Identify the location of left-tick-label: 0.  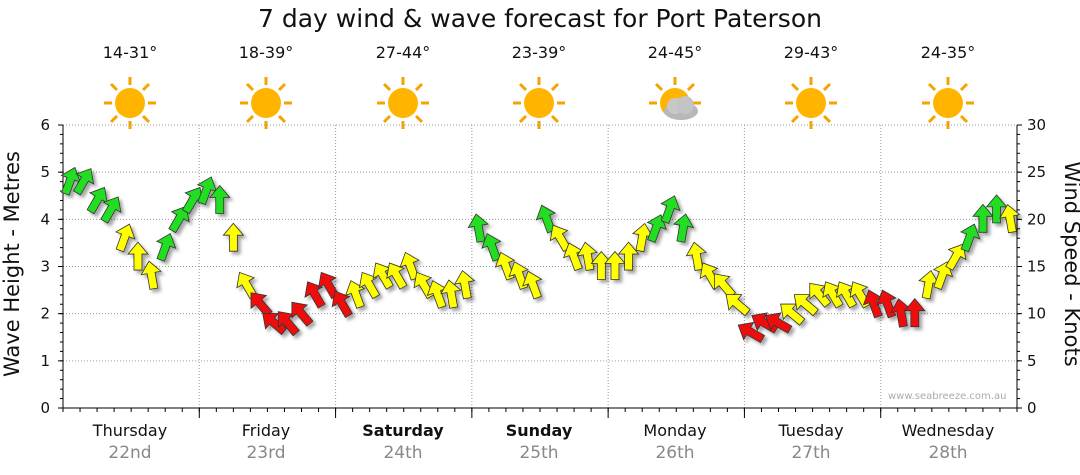
(45, 408).